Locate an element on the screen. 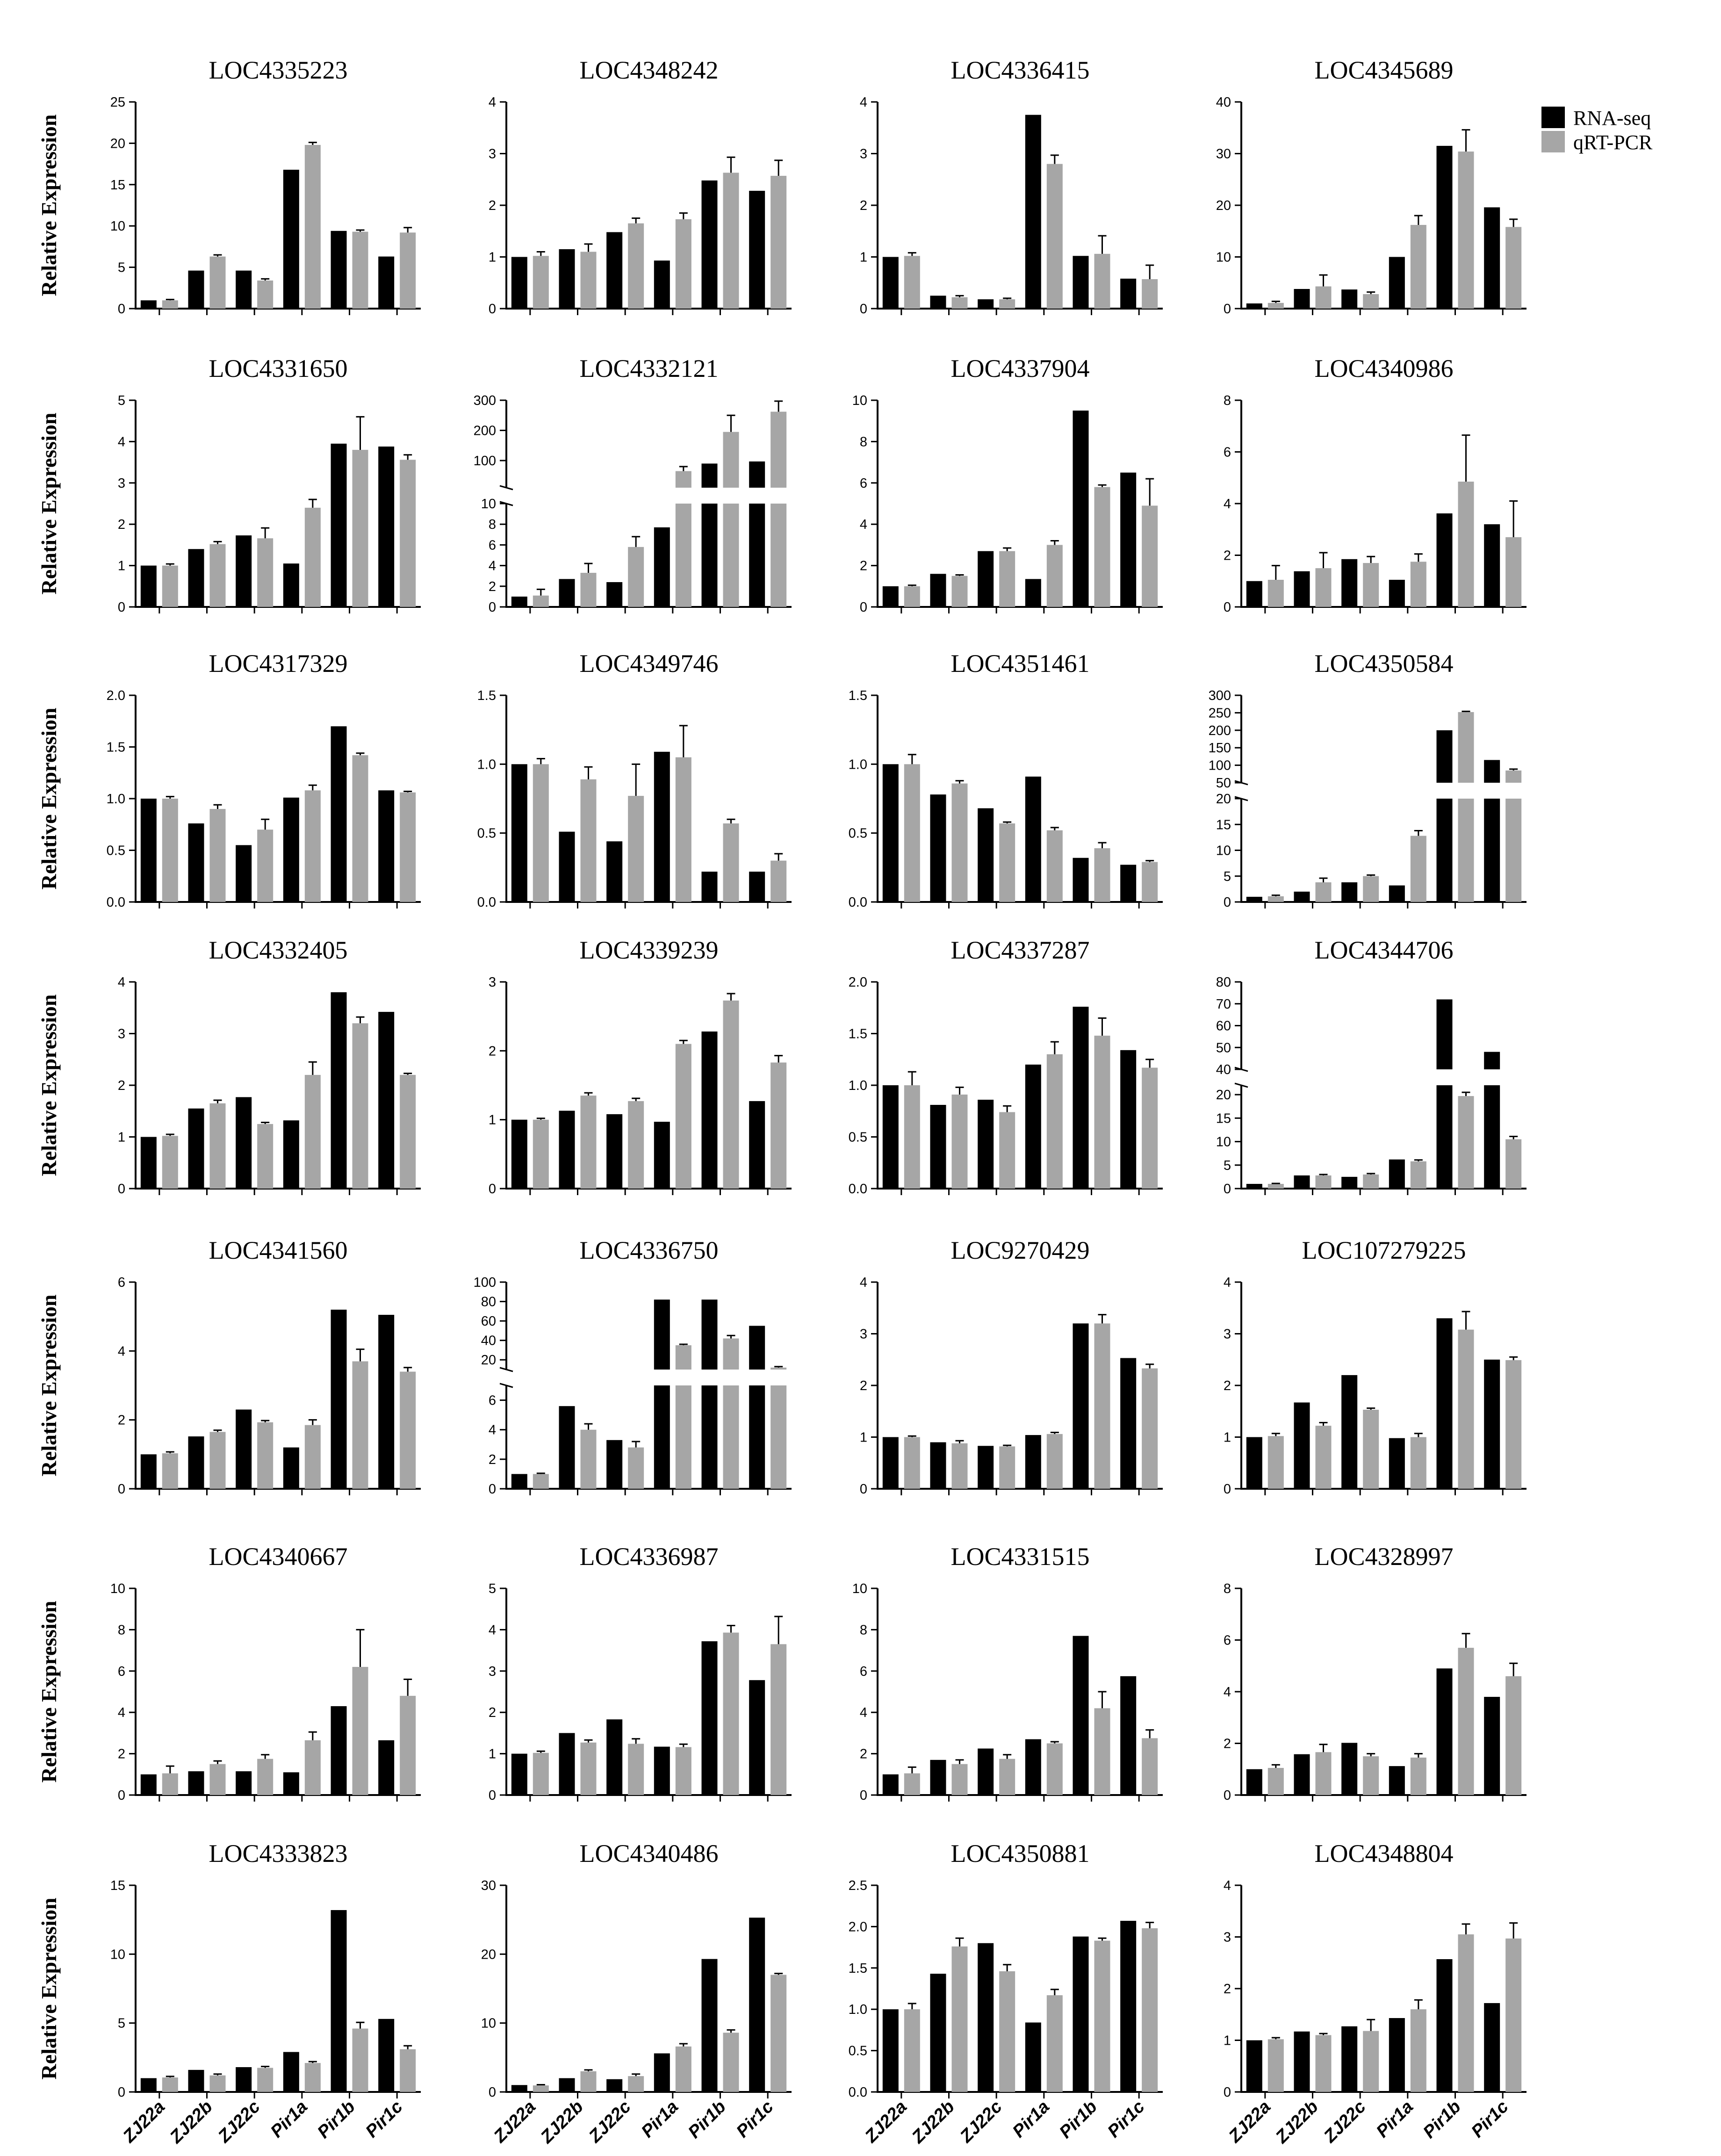 Image resolution: width=1721 pixels, height=2156 pixels. y-tick-label: 1.5 is located at coordinates (486, 695).